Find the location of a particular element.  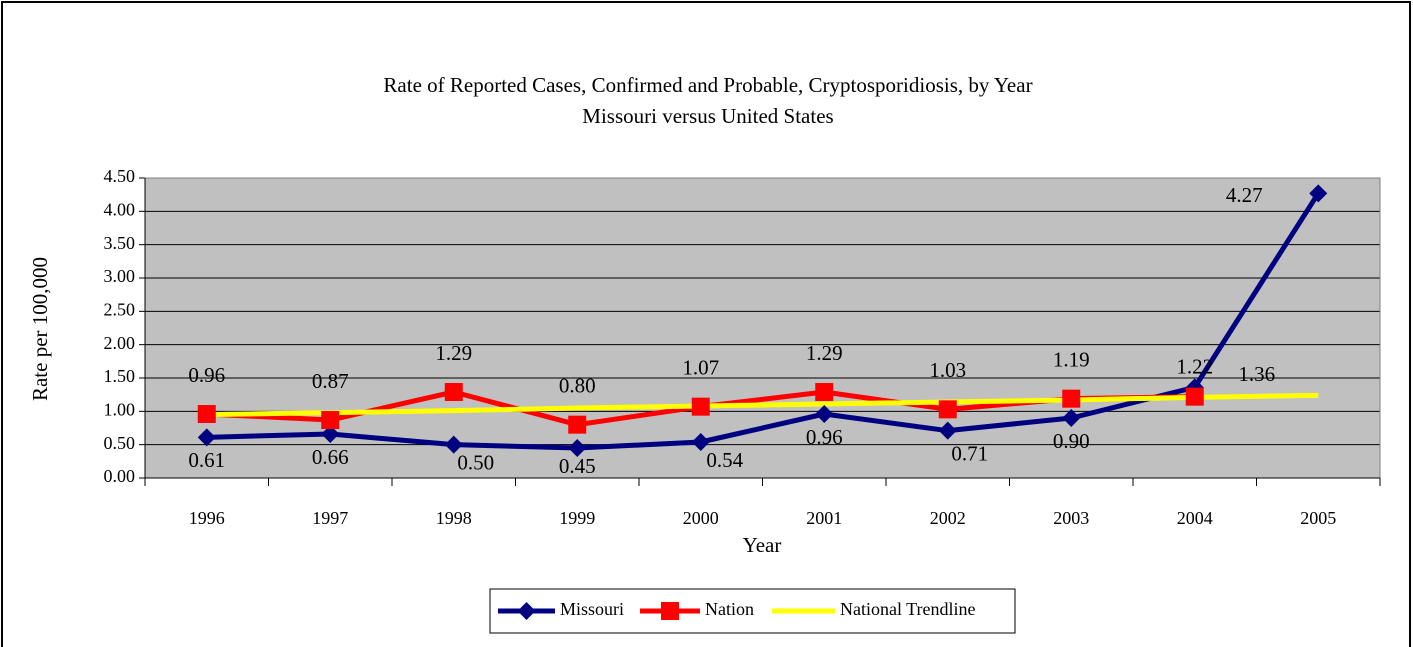

legend is located at coordinates (752, 611).